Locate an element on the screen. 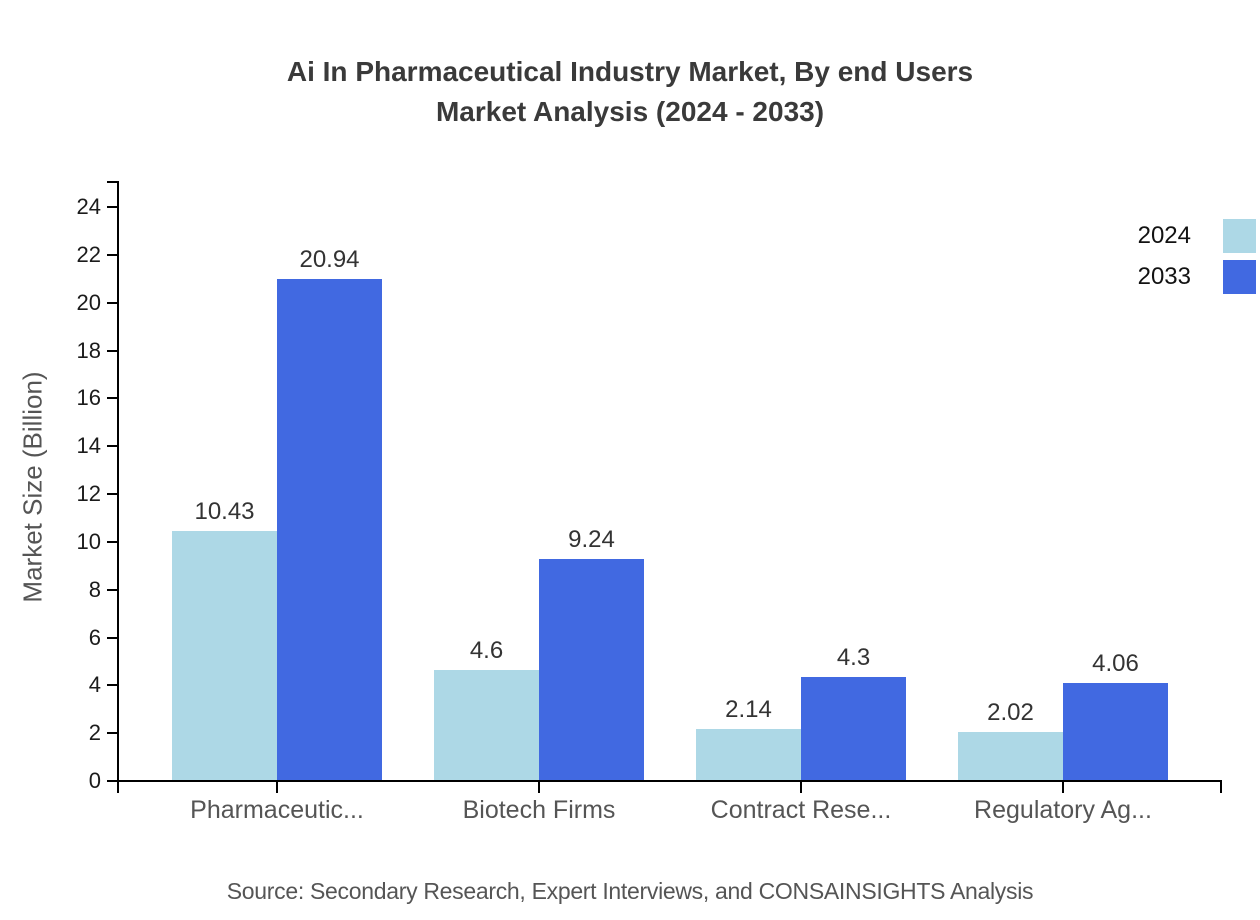  y-tick-label-4: 4 is located at coordinates (94, 685).